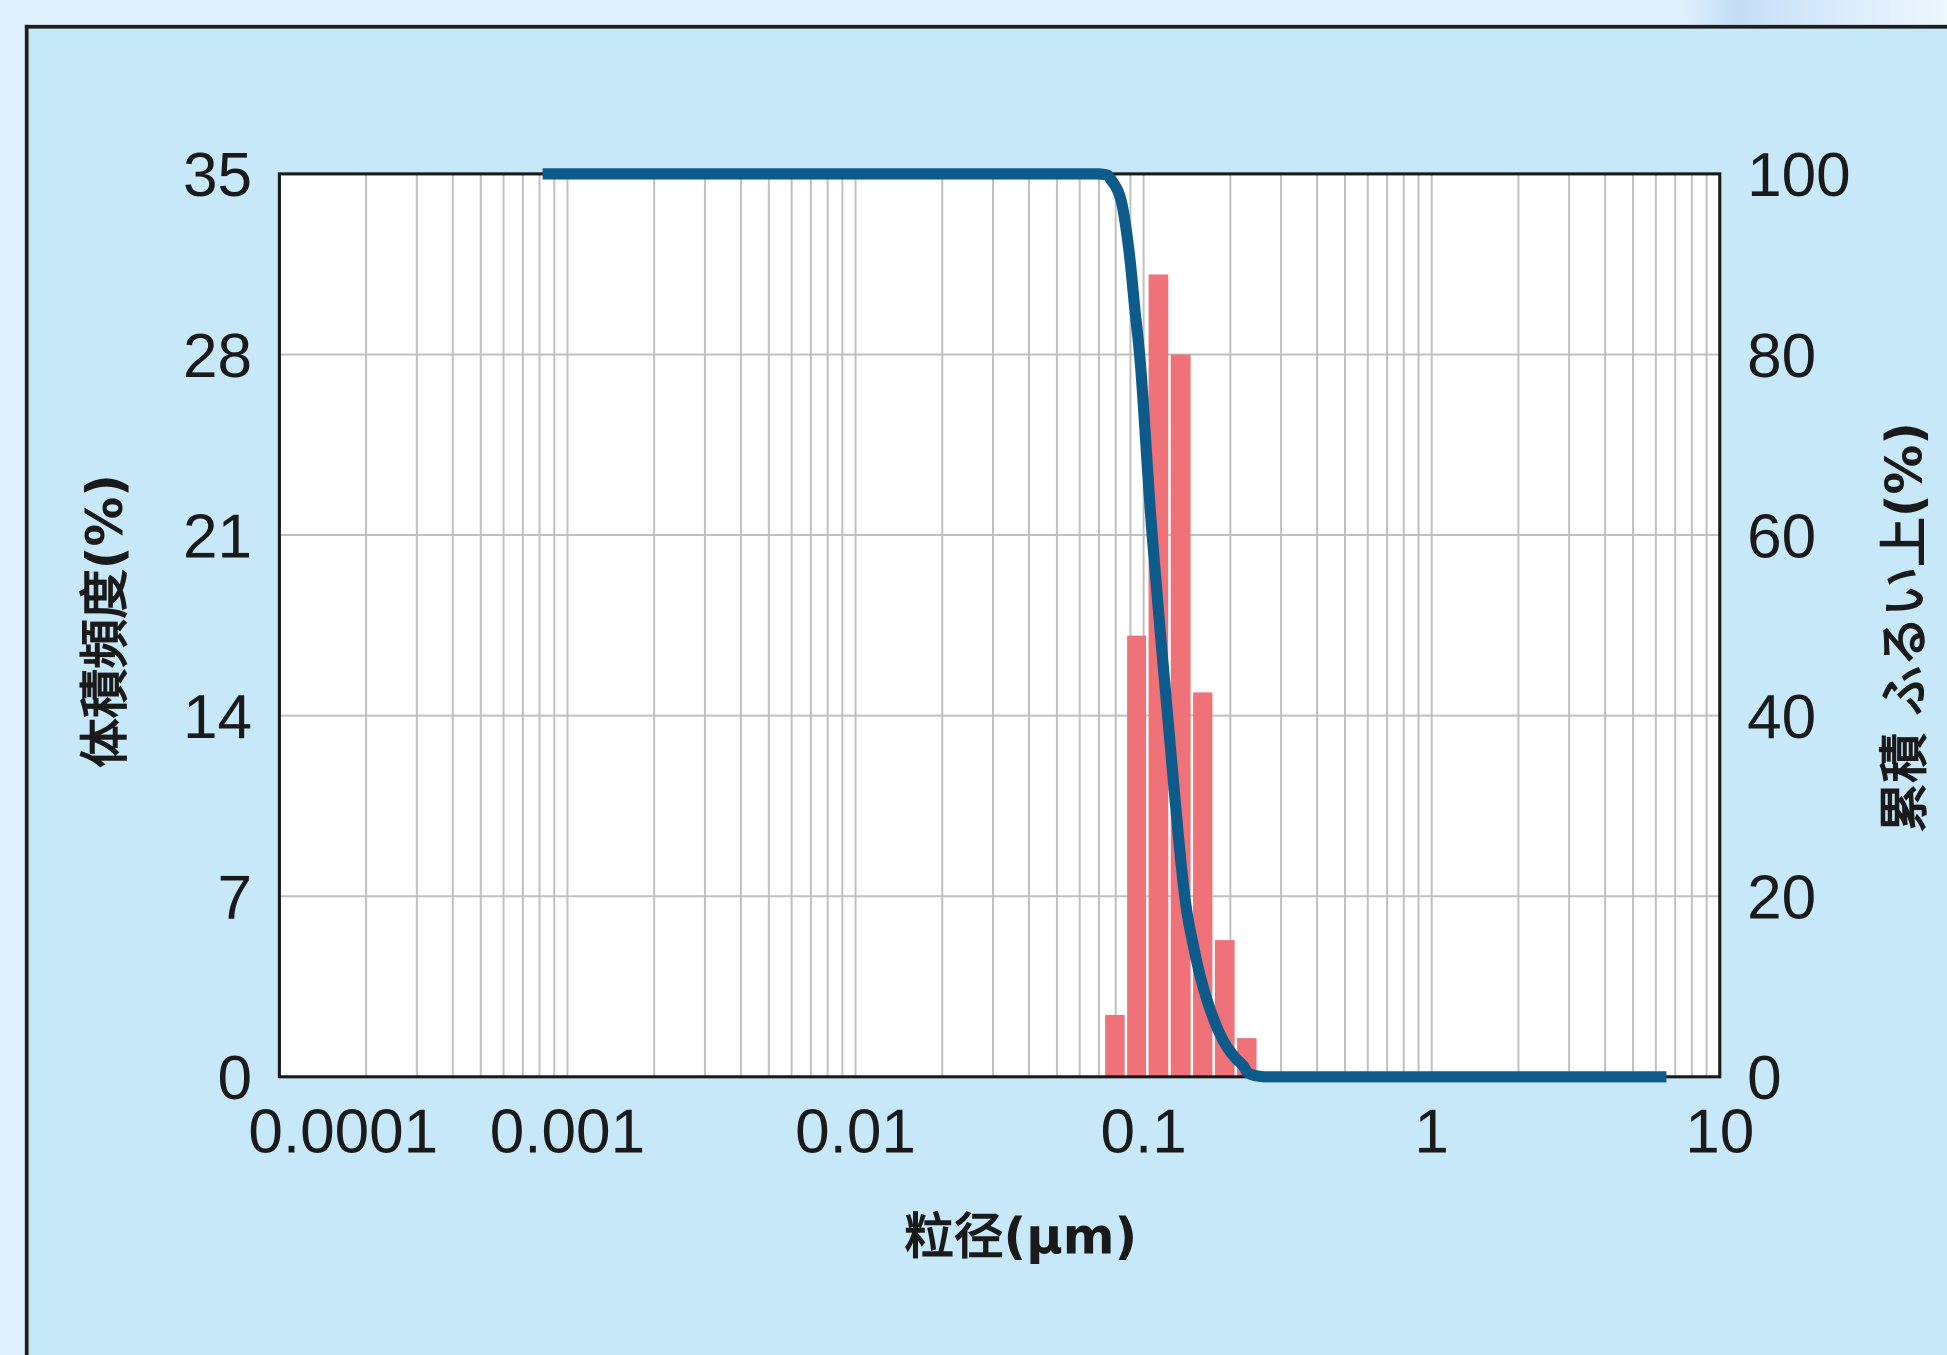 The image size is (1947, 1355). I want to click on y-tick-label-left: 7, so click(235, 898).